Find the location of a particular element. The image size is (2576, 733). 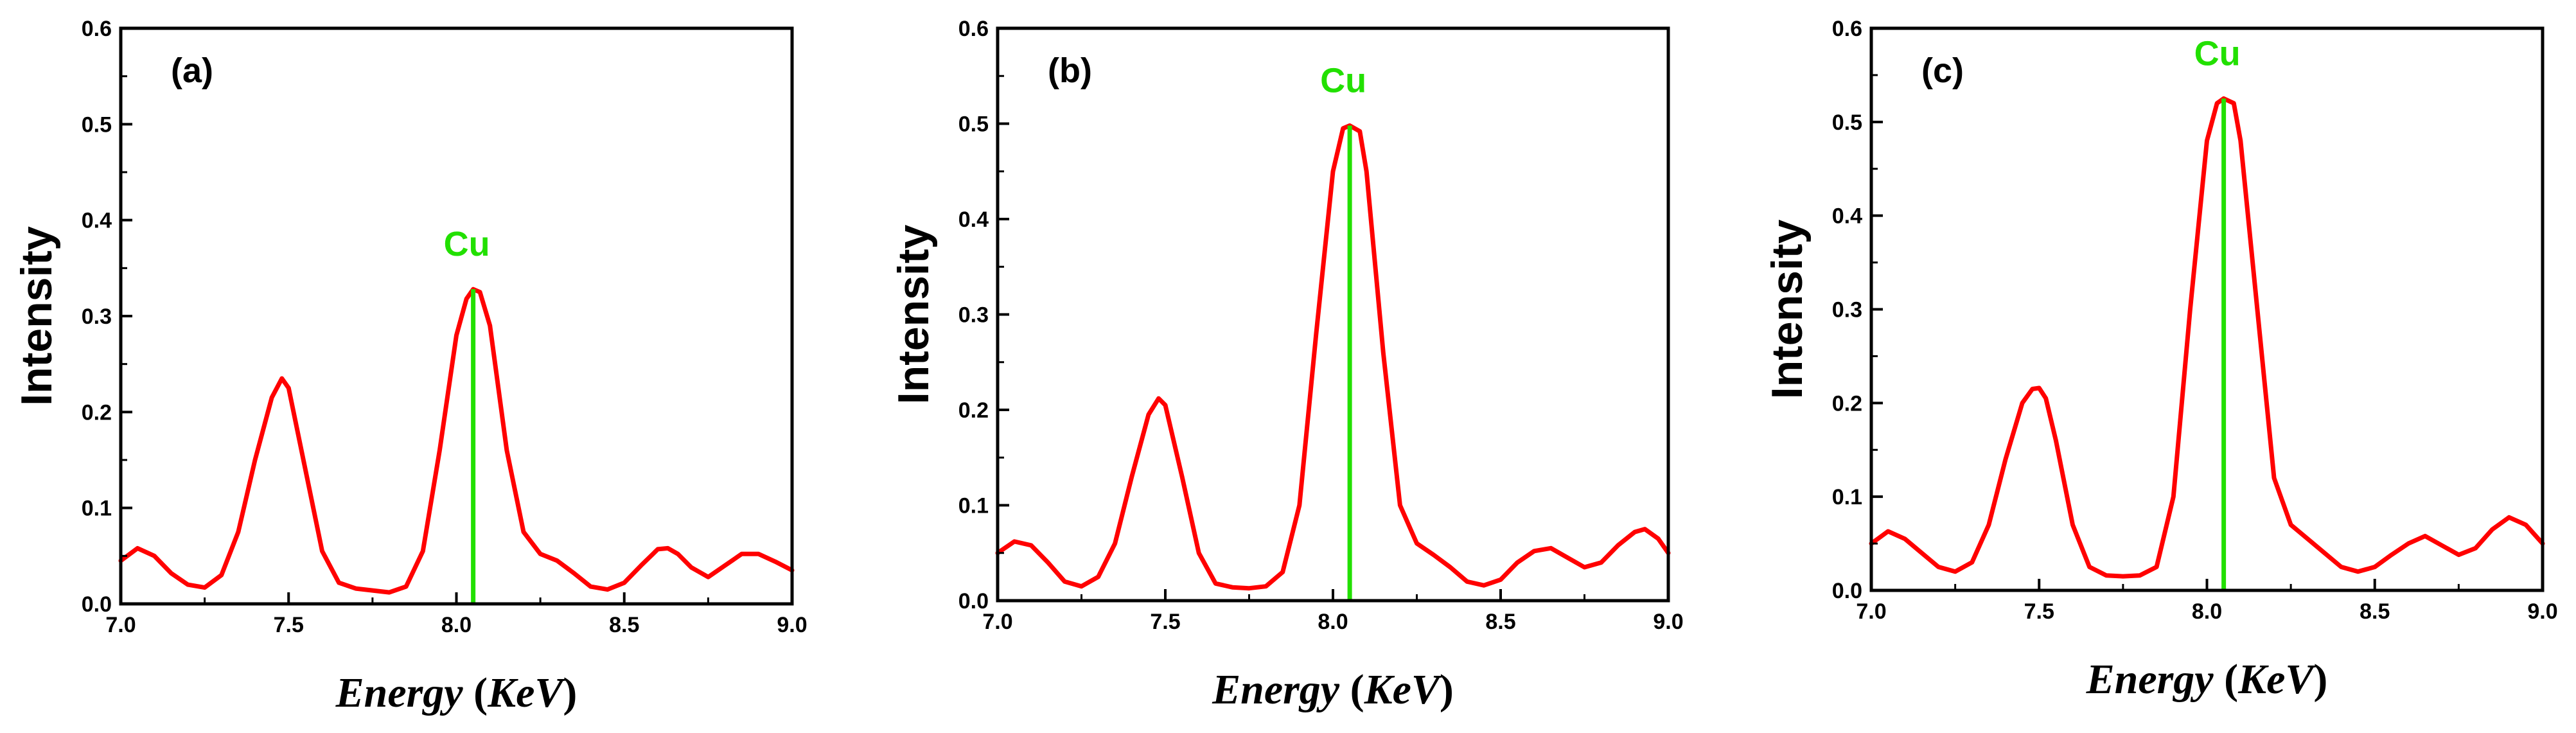

panel-label: (b) is located at coordinates (1070, 70).